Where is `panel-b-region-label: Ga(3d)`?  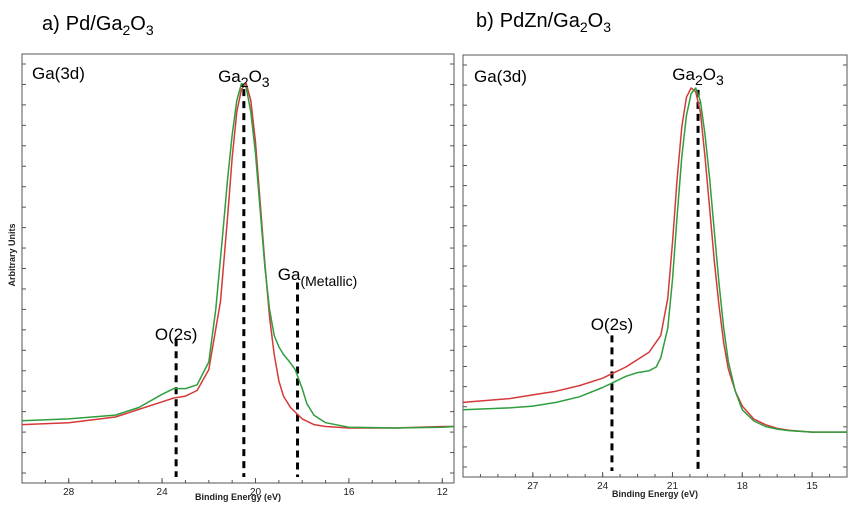
panel-b-region-label: Ga(3d) is located at coordinates (500, 76).